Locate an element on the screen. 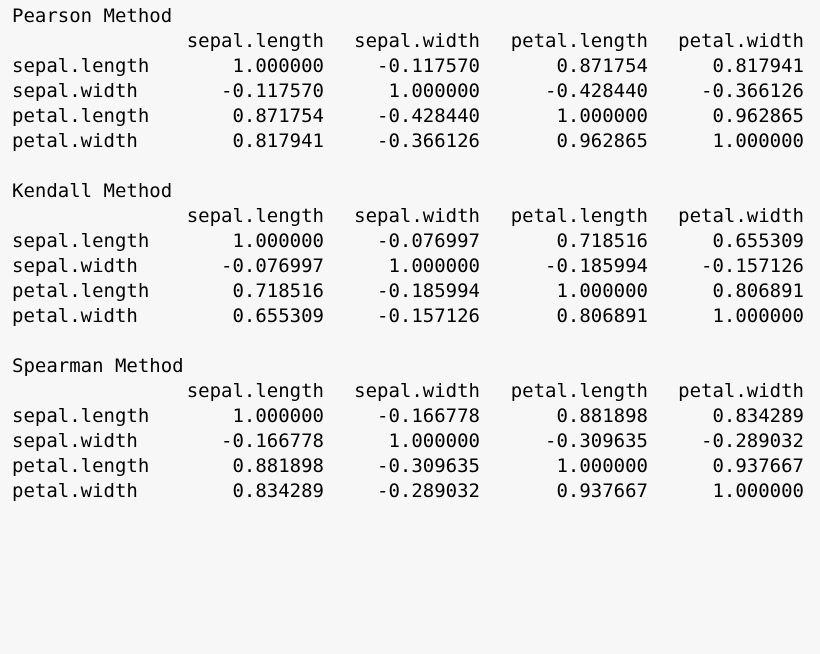  matrix-title: Spearman Method is located at coordinates (98, 366).